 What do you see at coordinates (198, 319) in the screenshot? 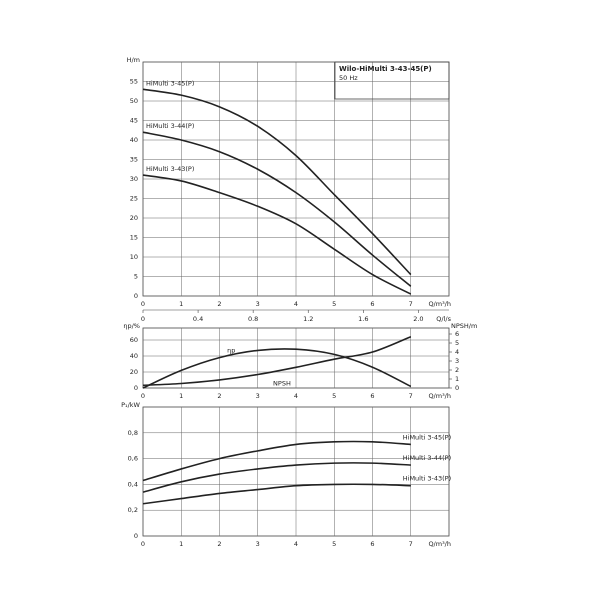
I see `x2-tick-label: 0.4` at bounding box center [198, 319].